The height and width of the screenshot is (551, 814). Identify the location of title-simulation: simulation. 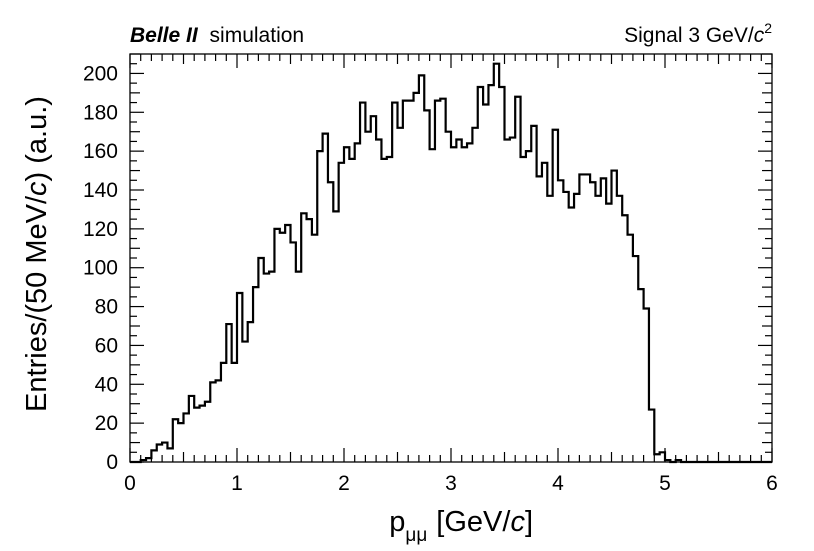
(257, 35).